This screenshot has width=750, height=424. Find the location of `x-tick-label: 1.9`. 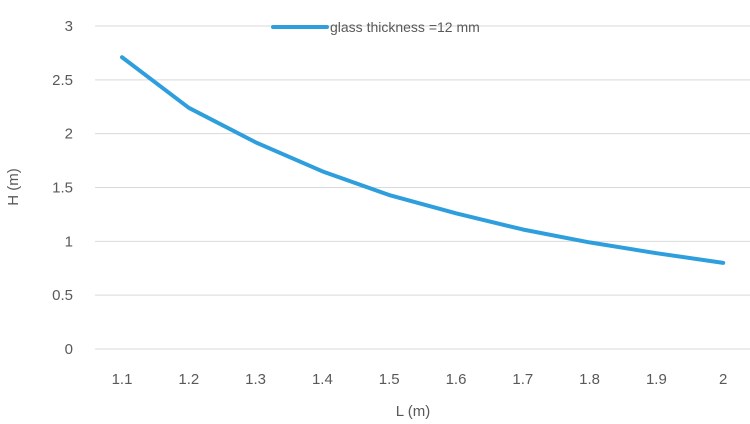

x-tick-label: 1.9 is located at coordinates (656, 379).